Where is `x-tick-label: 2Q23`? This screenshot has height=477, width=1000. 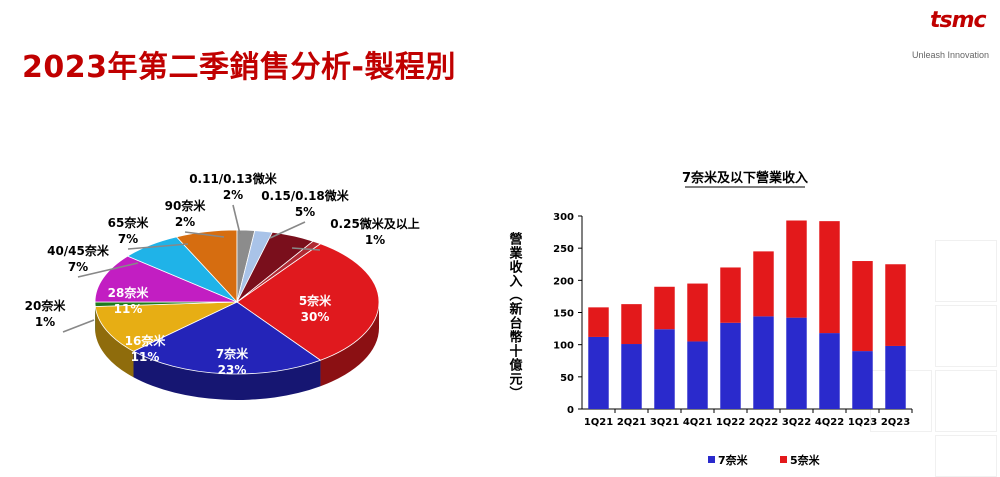 x-tick-label: 2Q23 is located at coordinates (895, 422).